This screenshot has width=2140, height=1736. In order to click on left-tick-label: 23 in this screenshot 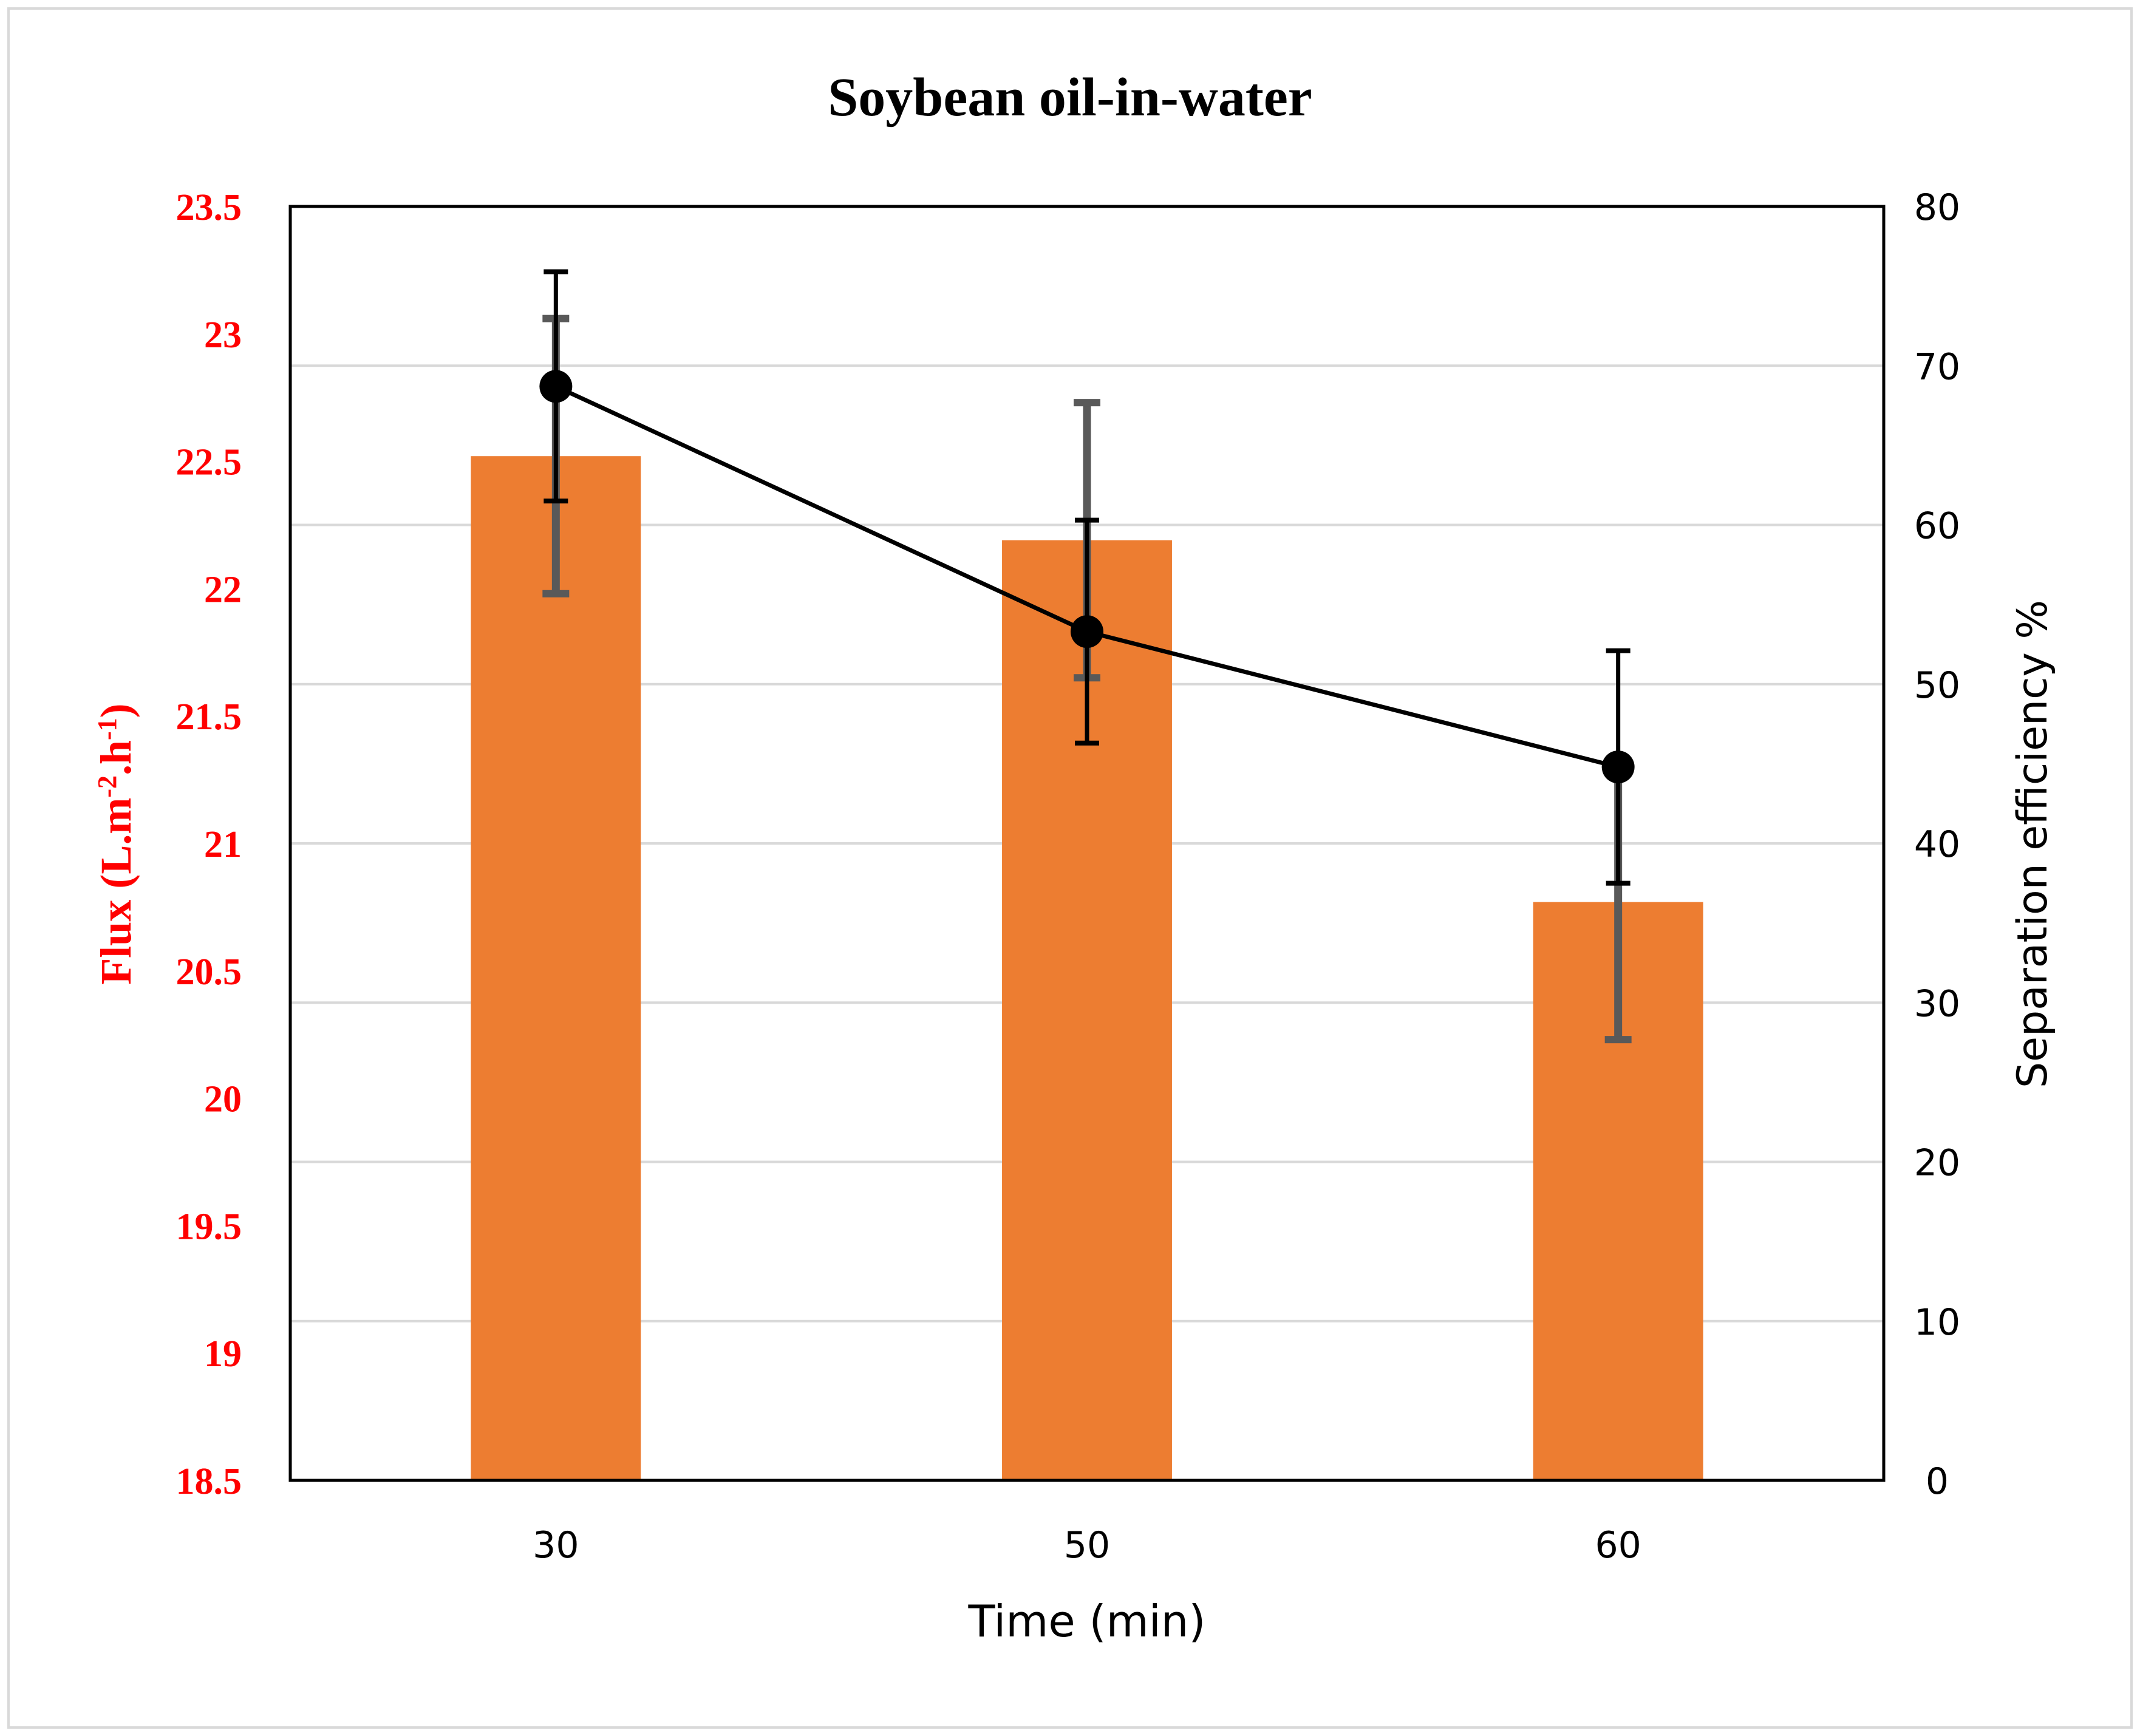, I will do `click(223, 335)`.